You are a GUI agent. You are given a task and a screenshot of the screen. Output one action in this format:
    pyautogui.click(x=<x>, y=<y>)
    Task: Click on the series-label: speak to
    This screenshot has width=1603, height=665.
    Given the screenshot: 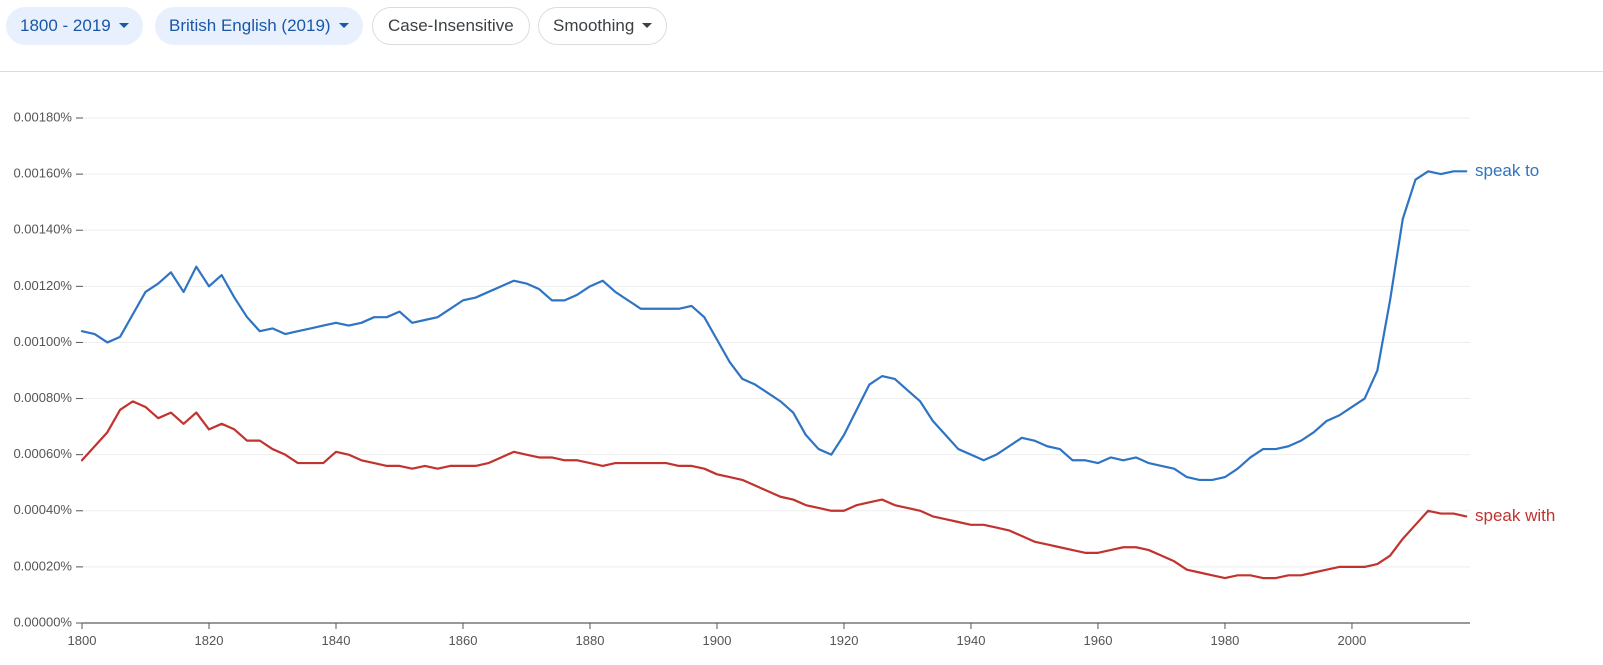 What is the action you would take?
    pyautogui.click(x=1507, y=170)
    